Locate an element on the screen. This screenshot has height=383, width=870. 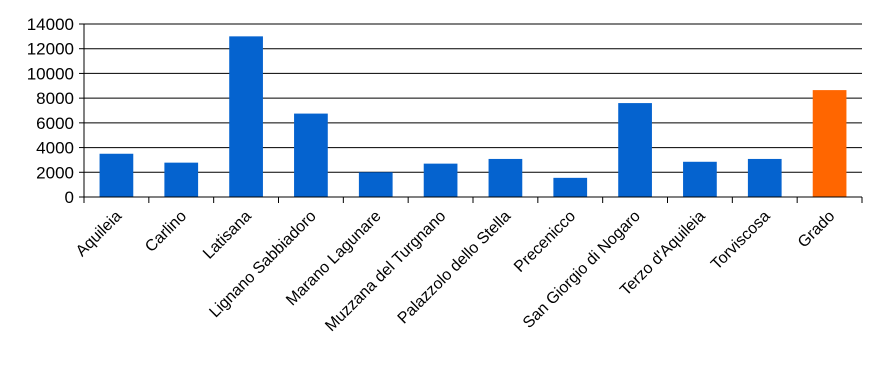
y-tick-label: 10000 is located at coordinates (50, 73).